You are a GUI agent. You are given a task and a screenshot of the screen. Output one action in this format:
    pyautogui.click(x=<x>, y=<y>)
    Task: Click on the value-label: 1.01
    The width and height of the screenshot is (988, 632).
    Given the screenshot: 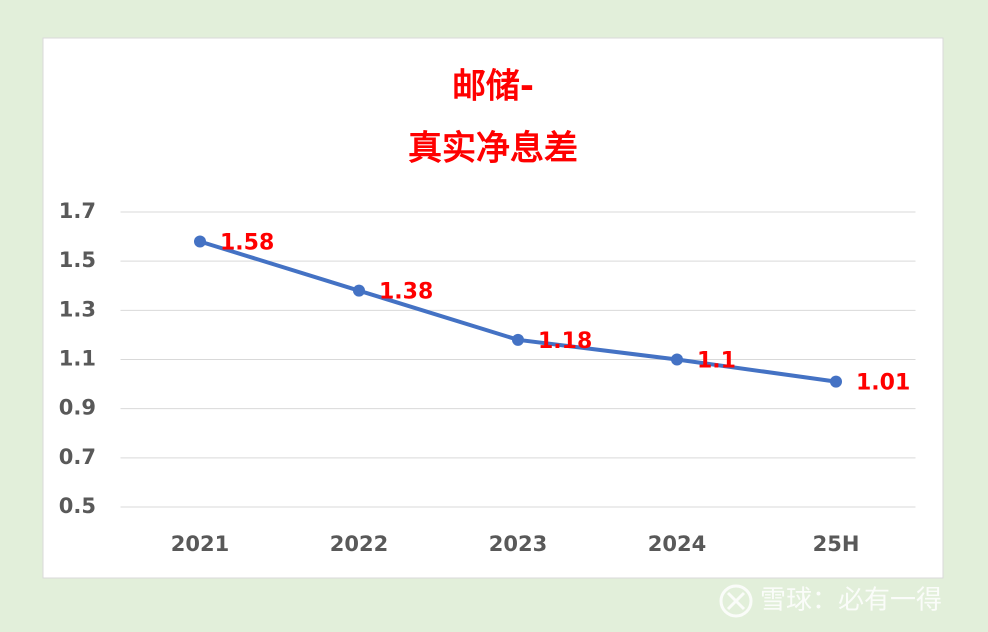 What is the action you would take?
    pyautogui.click(x=883, y=383)
    